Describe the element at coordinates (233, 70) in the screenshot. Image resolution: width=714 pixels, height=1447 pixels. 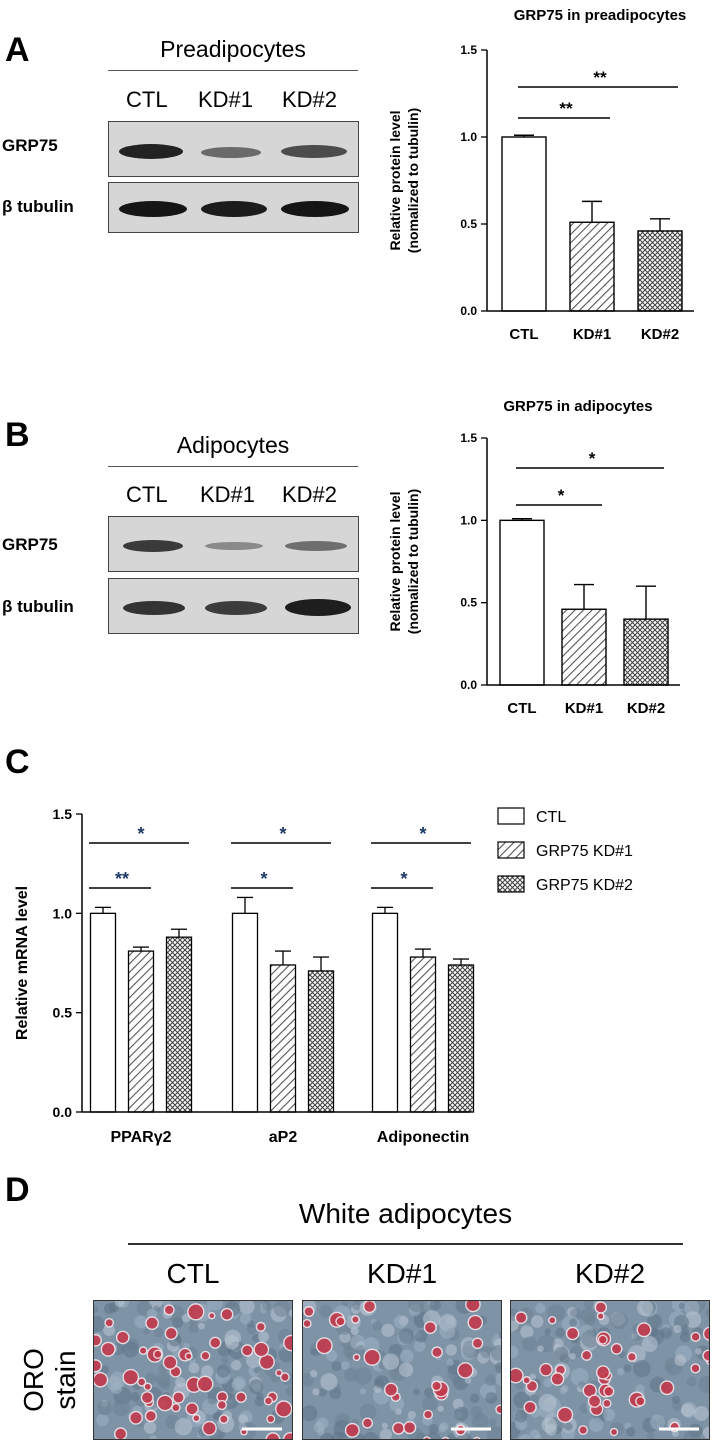
I see `blot-title-underline-a` at that location.